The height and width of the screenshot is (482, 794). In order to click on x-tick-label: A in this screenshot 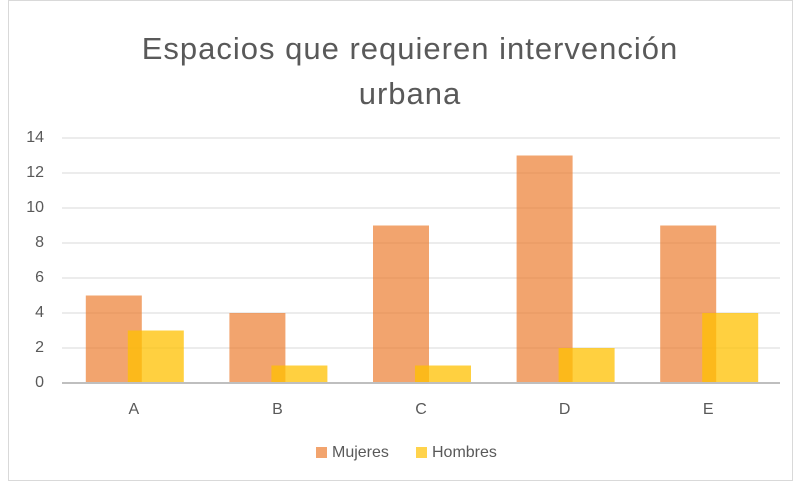, I will do `click(133, 409)`.